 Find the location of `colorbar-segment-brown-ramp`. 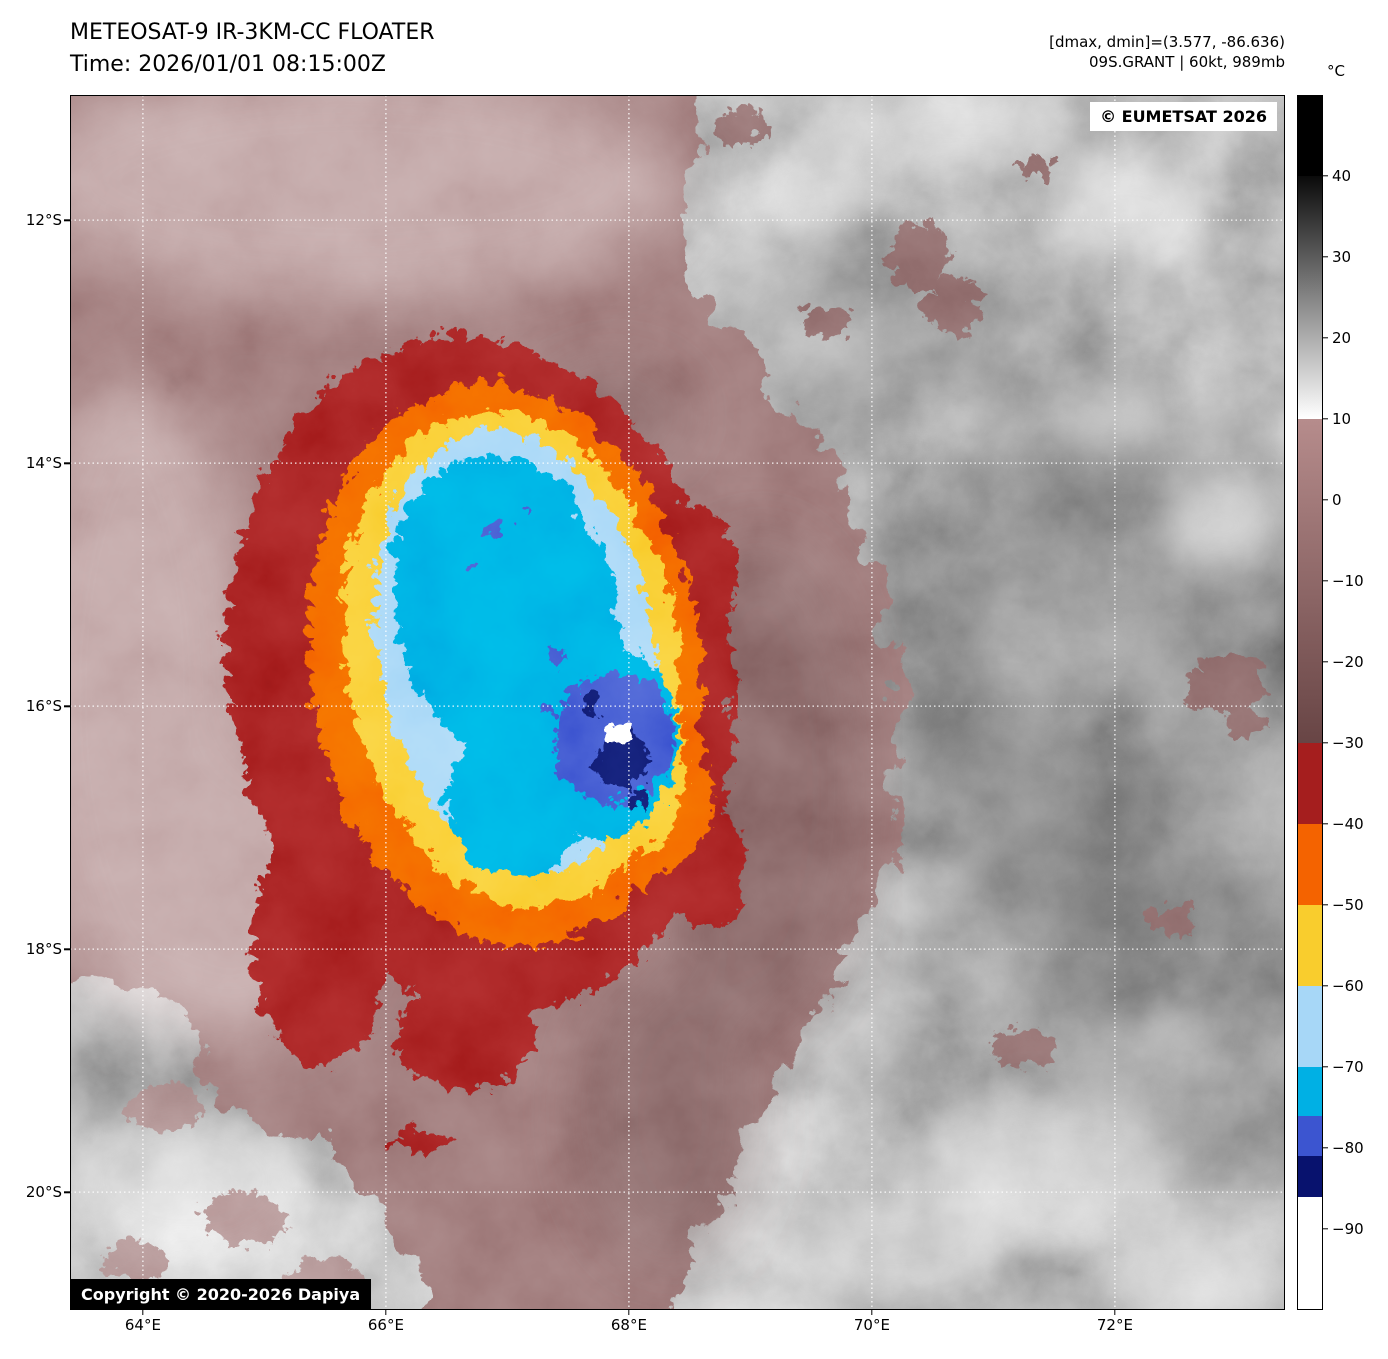

colorbar-segment-brown-ramp is located at coordinates (1310, 581).